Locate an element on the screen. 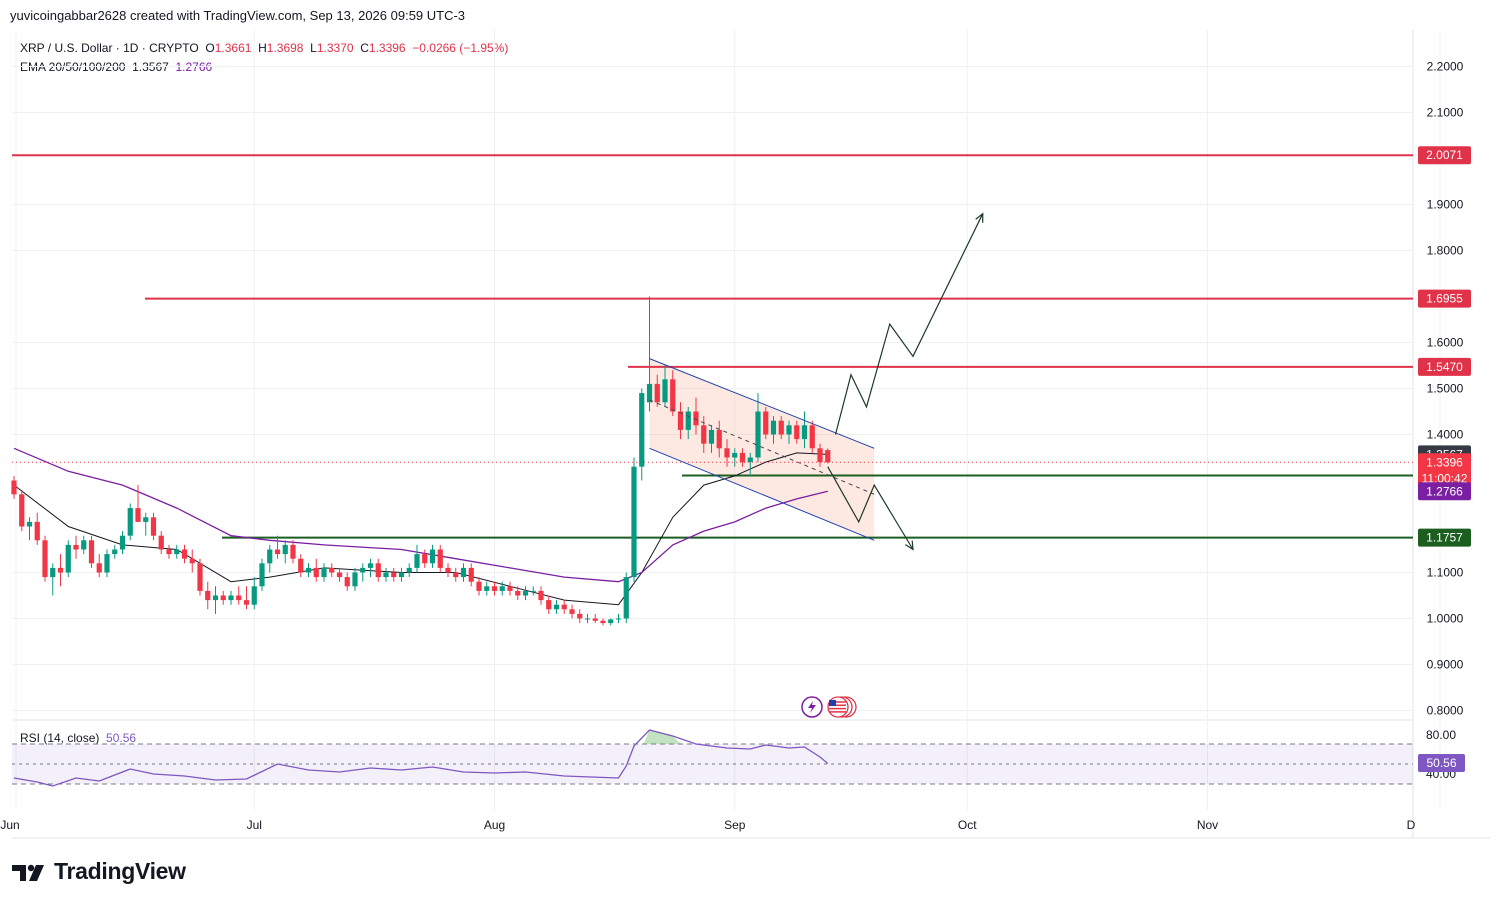  rsi-legend: RSI (14, close) 50.56 is located at coordinates (78, 738).